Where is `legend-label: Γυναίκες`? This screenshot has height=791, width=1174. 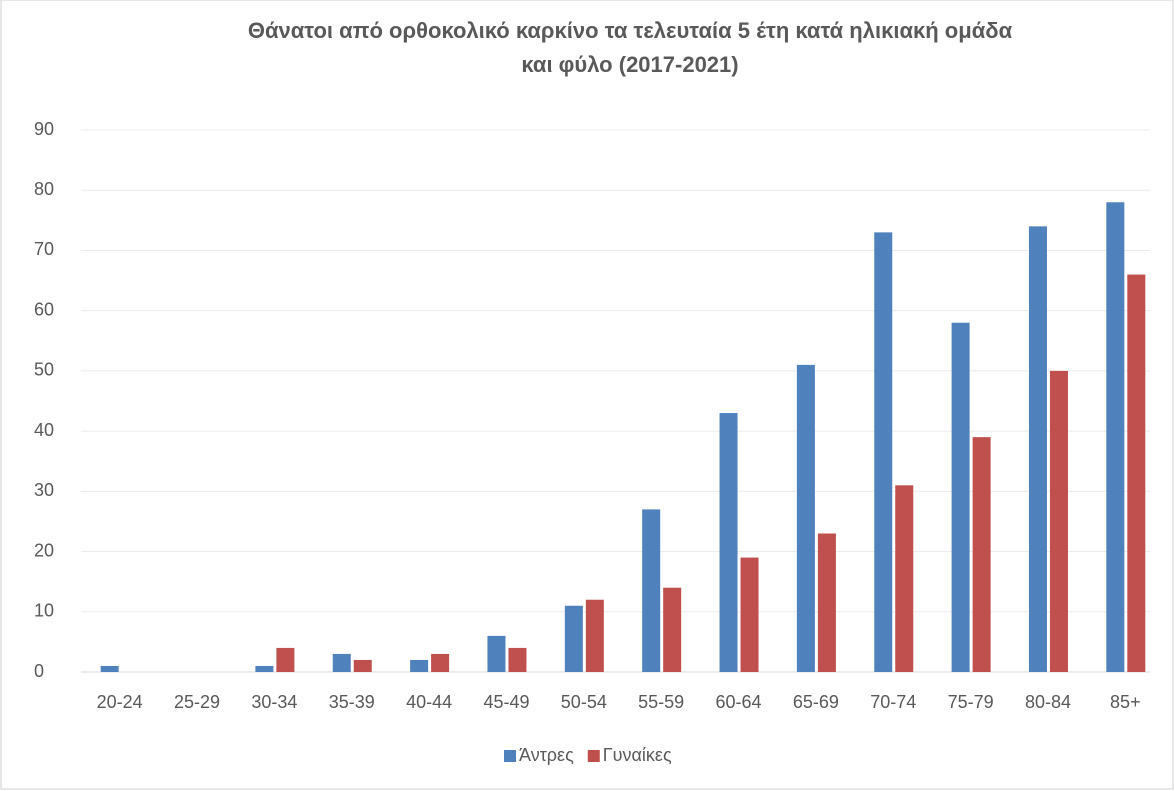 legend-label: Γυναίκες is located at coordinates (637, 755).